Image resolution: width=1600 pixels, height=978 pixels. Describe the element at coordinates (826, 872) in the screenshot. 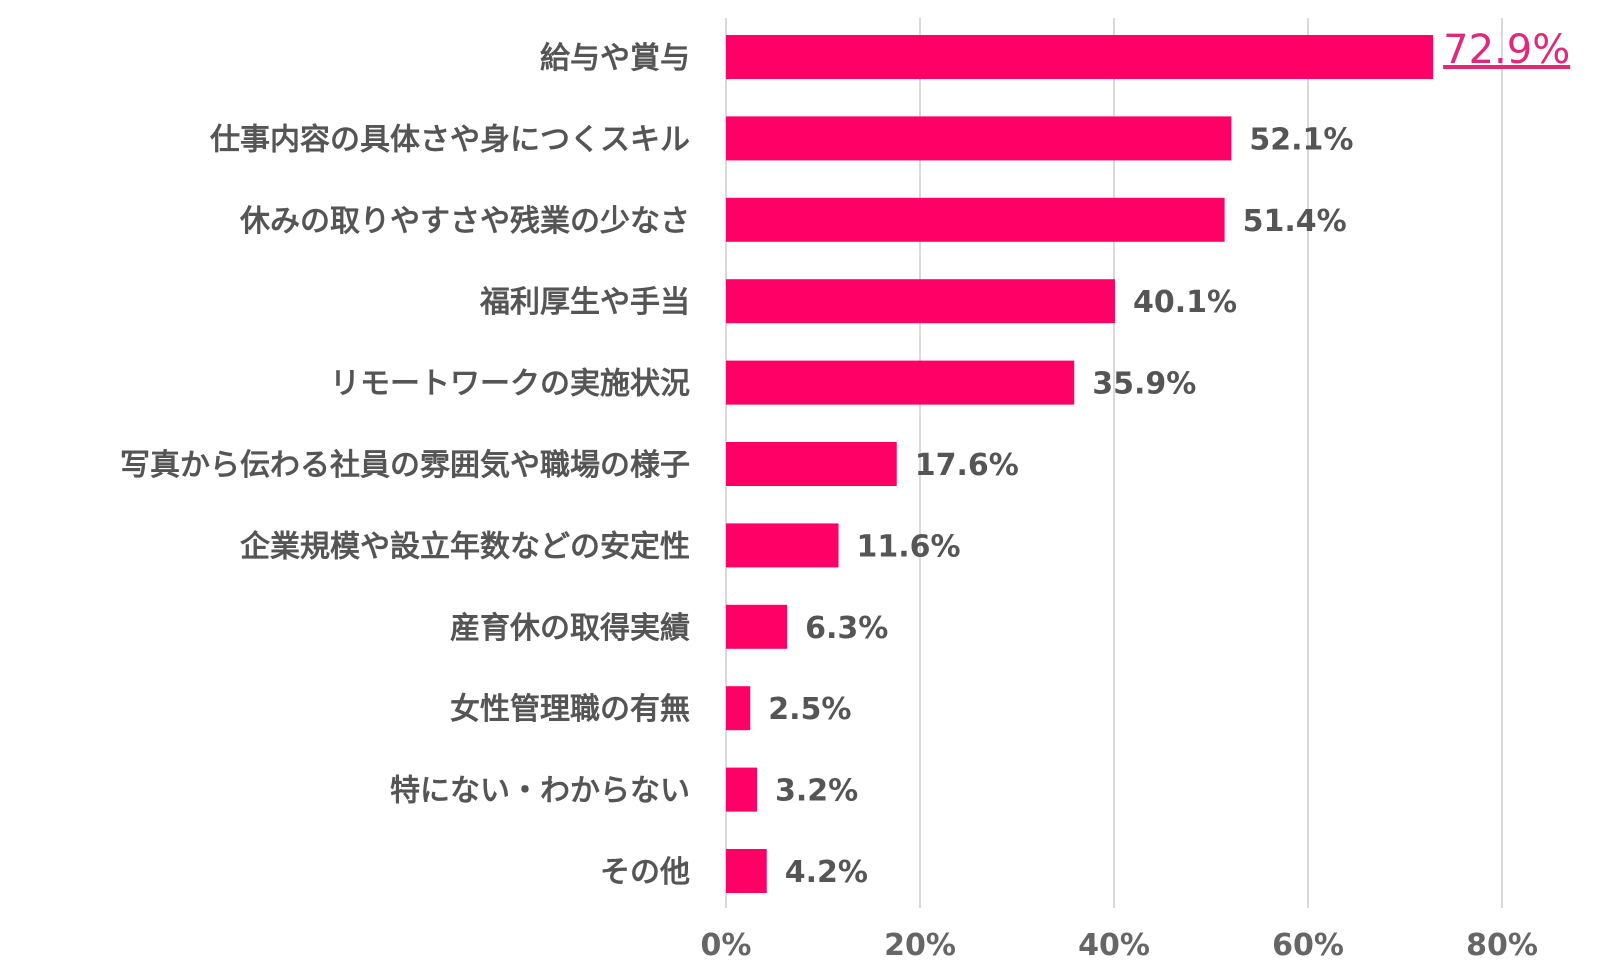

I see `value-label: 4.2%` at that location.